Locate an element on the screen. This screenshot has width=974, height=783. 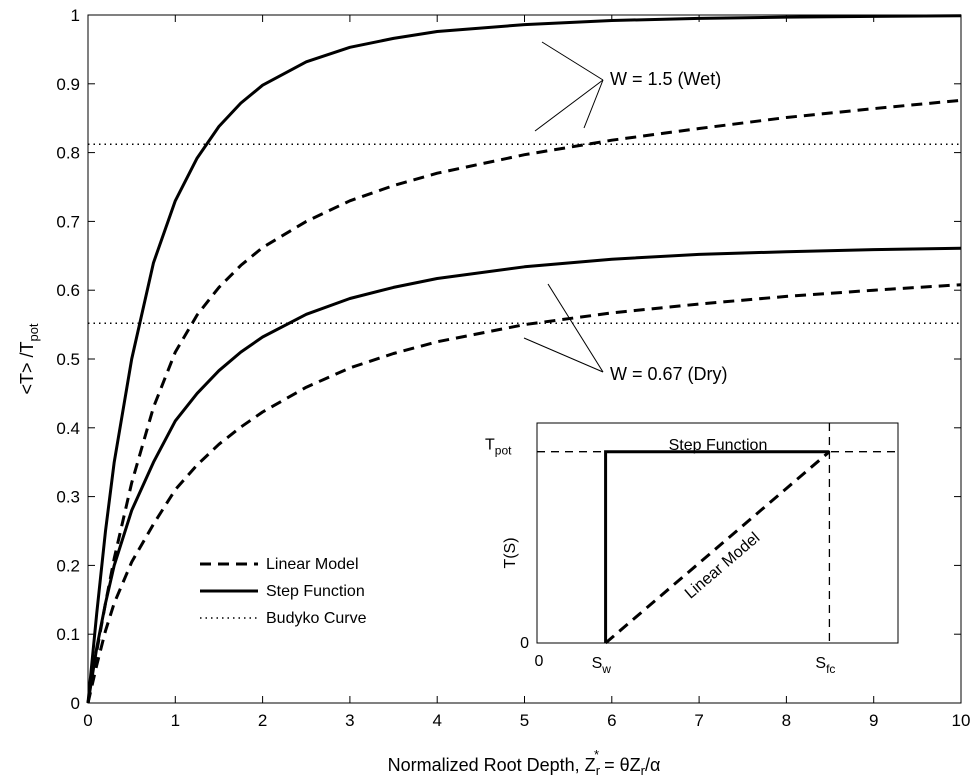
inset-title: Step Function is located at coordinates (718, 445).